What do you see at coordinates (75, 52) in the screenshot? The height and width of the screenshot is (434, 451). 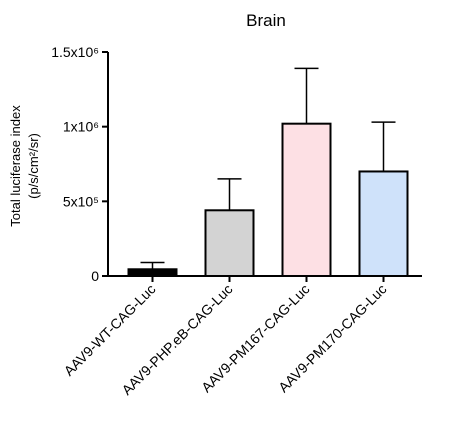 I see `y-tick-label: 1.5x10⁶` at bounding box center [75, 52].